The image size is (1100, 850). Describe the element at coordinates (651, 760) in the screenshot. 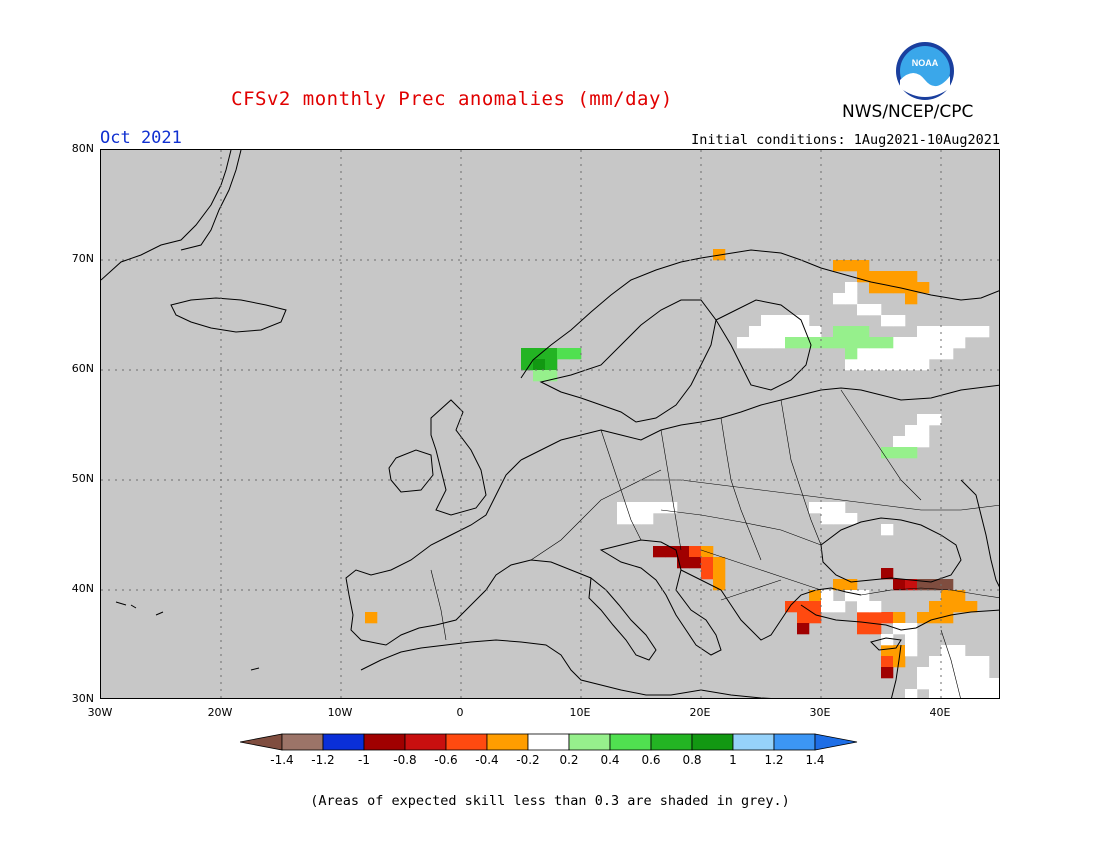

I see `colorbar-label: 0.6` at that location.